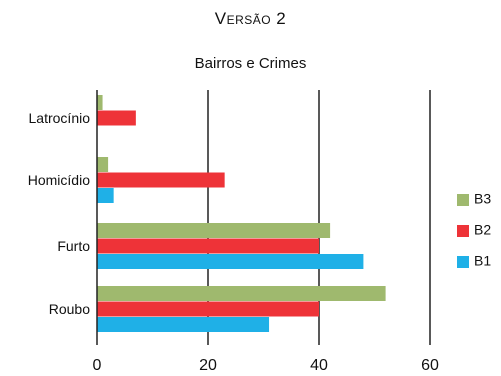 The image size is (501, 376). Describe the element at coordinates (482, 199) in the screenshot. I see `legend-label-b3: B3` at that location.